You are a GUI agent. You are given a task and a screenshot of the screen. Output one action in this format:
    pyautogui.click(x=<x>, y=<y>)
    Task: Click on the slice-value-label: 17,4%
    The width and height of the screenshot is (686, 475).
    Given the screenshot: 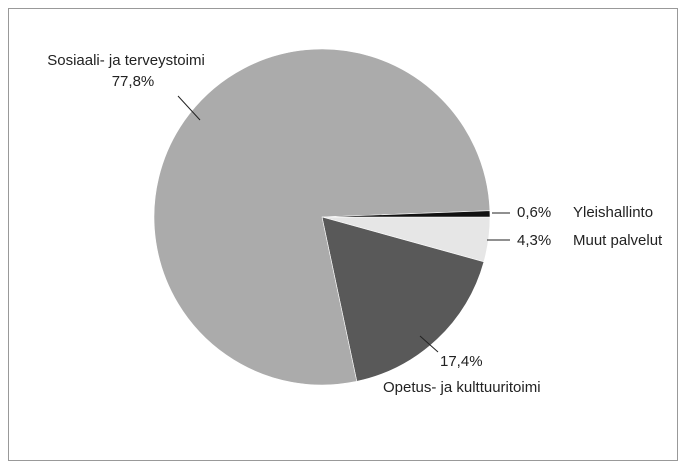 What is the action you would take?
    pyautogui.click(x=461, y=361)
    